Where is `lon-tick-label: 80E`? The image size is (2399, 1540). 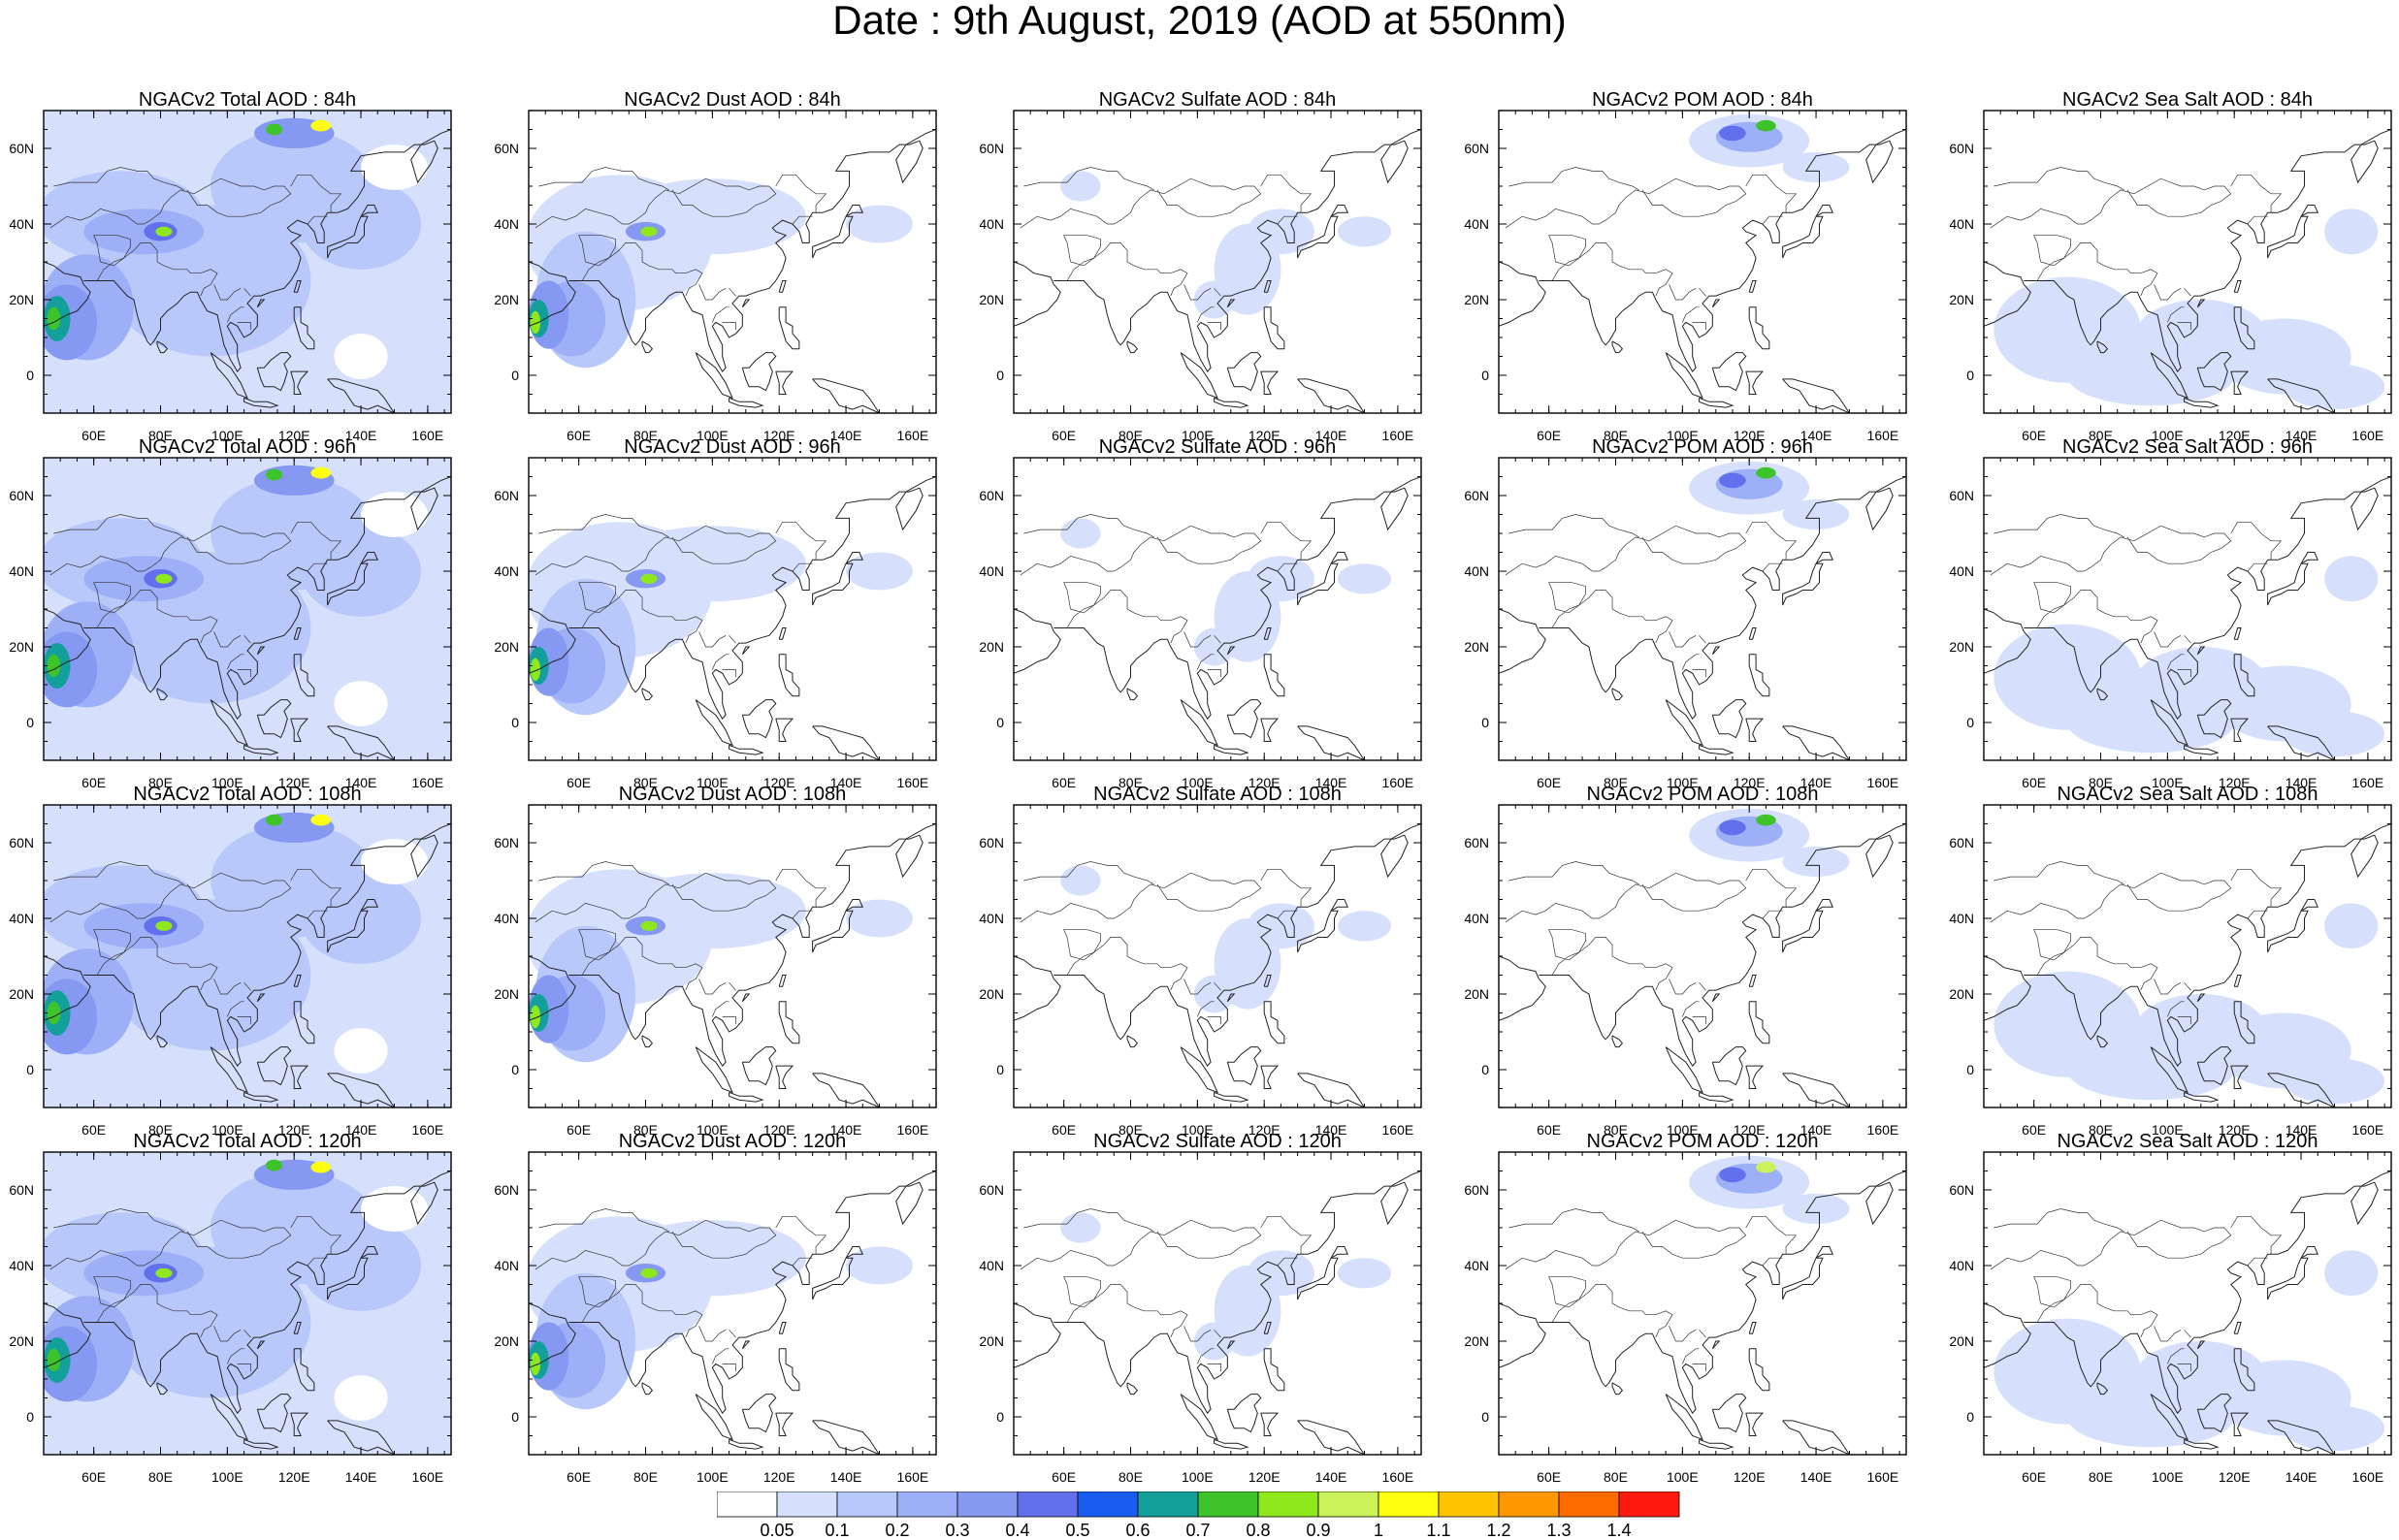 lon-tick-label: 80E is located at coordinates (1130, 783).